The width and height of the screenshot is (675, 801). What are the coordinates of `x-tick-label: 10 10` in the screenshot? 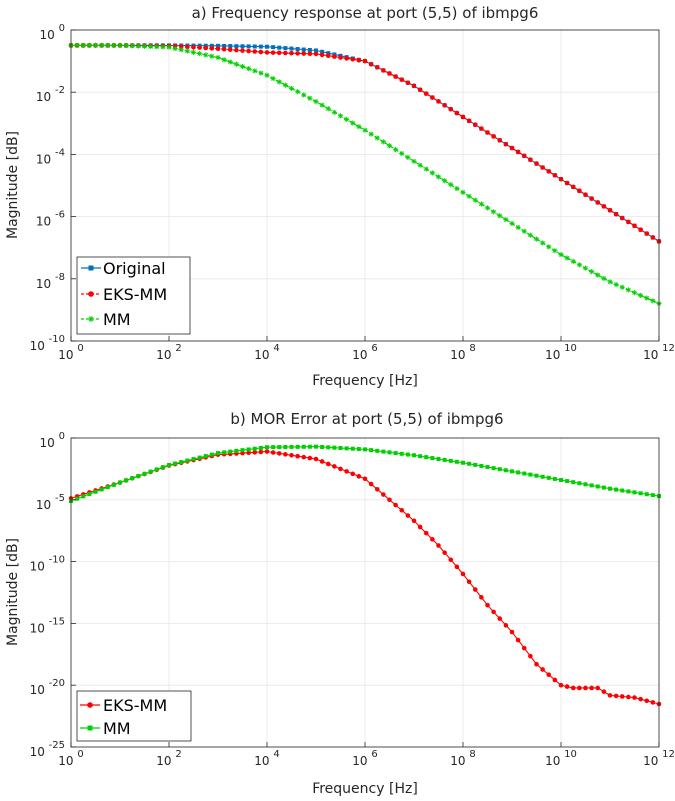 It's located at (561, 758).